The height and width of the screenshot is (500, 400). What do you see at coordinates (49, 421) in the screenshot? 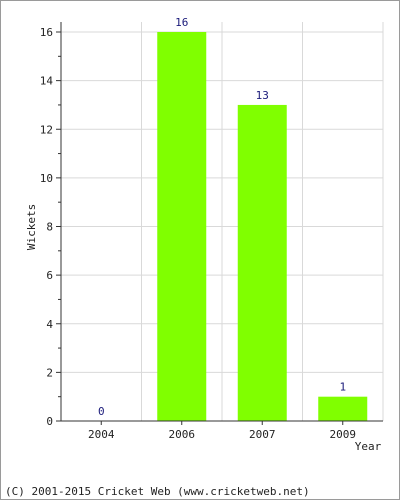
I see `y-tick-label: 0` at bounding box center [49, 421].